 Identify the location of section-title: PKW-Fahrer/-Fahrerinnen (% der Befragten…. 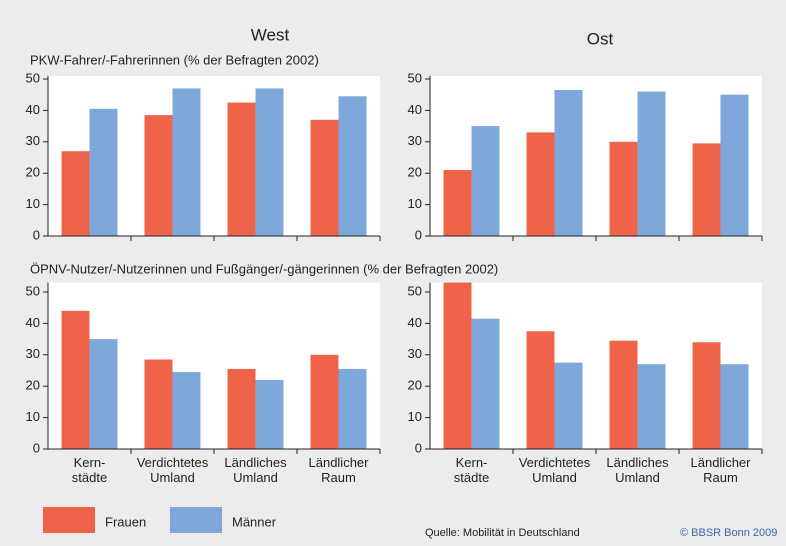
(174, 59).